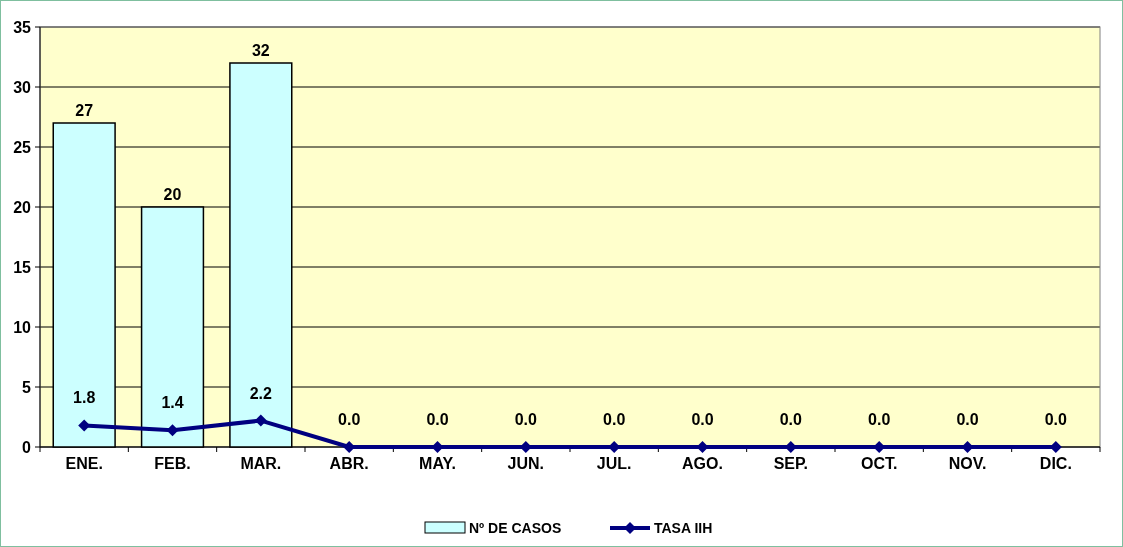 Image resolution: width=1123 pixels, height=547 pixels. Describe the element at coordinates (27, 387) in the screenshot. I see `y-tick-label: 5` at that location.